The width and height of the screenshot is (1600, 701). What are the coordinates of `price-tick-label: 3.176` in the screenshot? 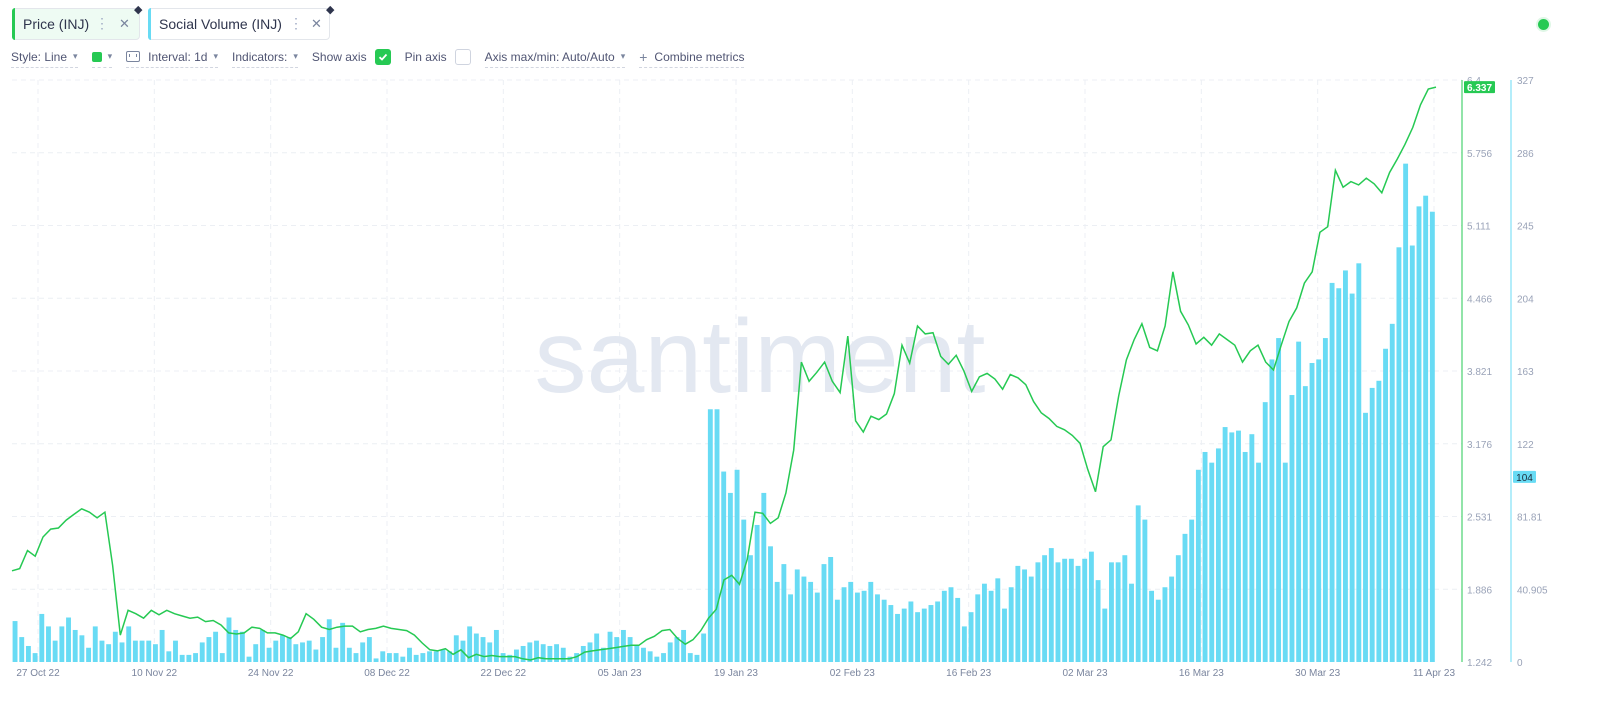 It's located at (1479, 445).